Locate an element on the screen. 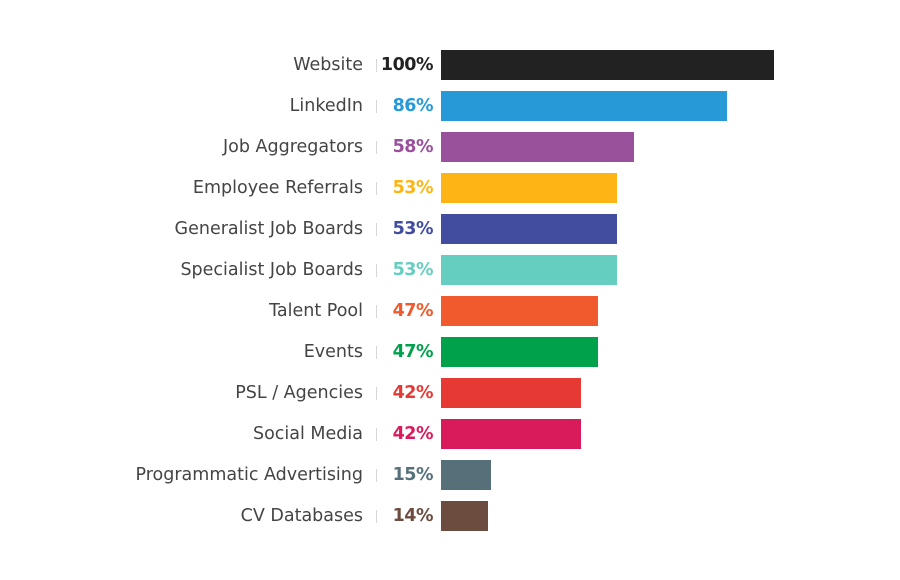 The image size is (900, 580). category-label: Specialist Job Boards is located at coordinates (271, 270).